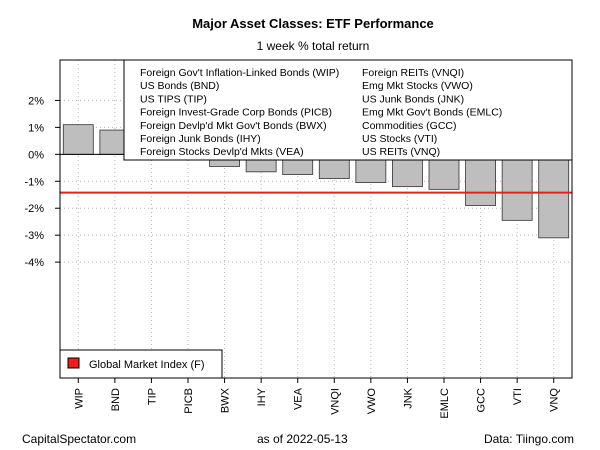 Image resolution: width=600 pixels, height=450 pixels. What do you see at coordinates (79, 439) in the screenshot?
I see `footer-source-site: CapitalSpectator.com` at bounding box center [79, 439].